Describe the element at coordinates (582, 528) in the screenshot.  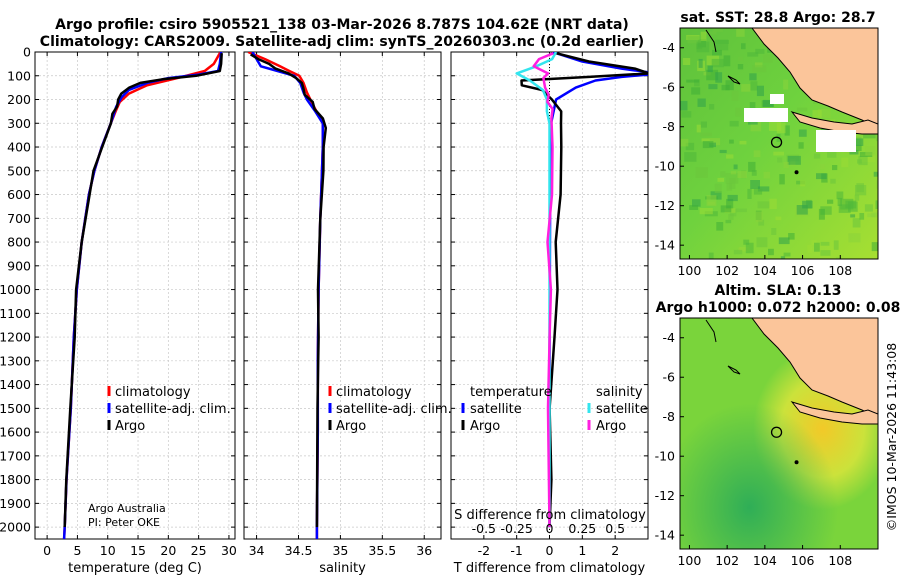
I see `x2-tick-label: 0.25` at that location.